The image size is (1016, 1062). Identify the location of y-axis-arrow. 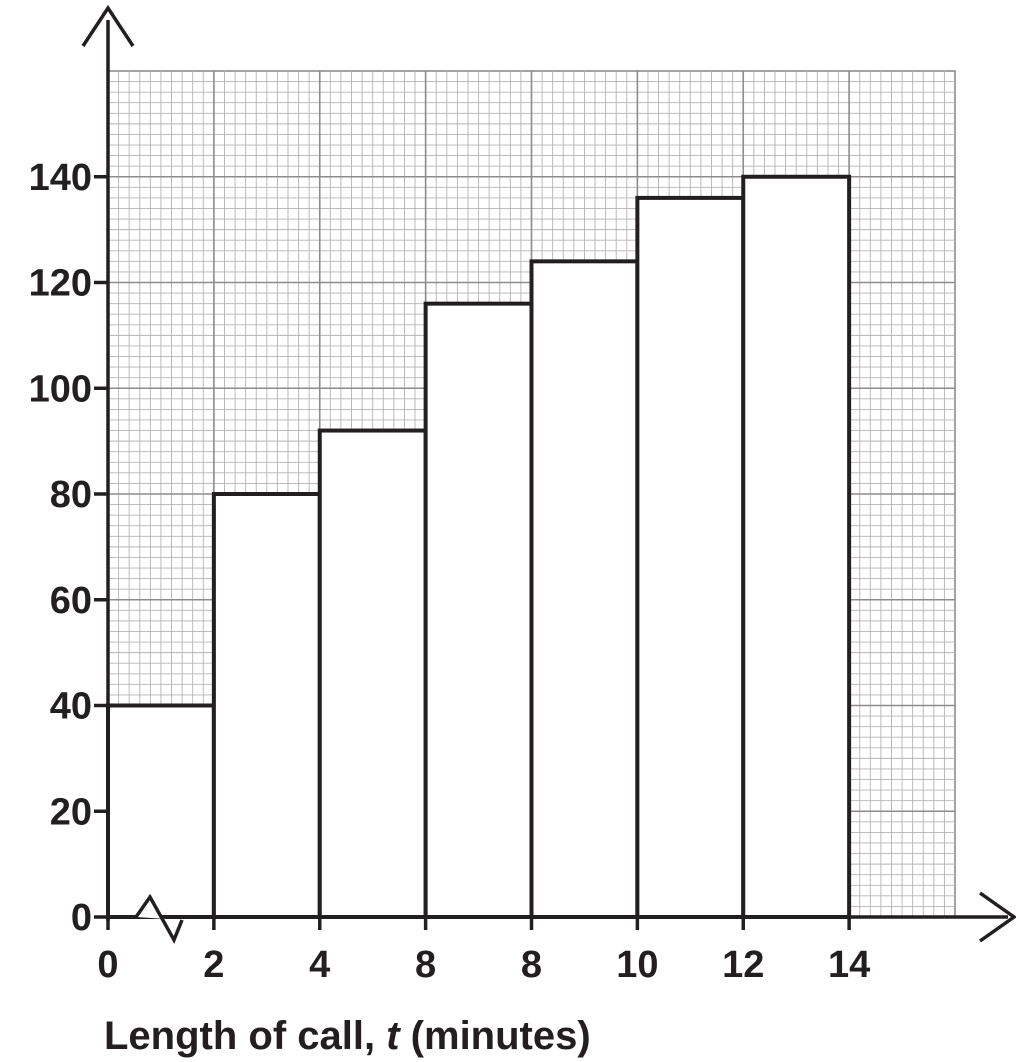
(108, 25).